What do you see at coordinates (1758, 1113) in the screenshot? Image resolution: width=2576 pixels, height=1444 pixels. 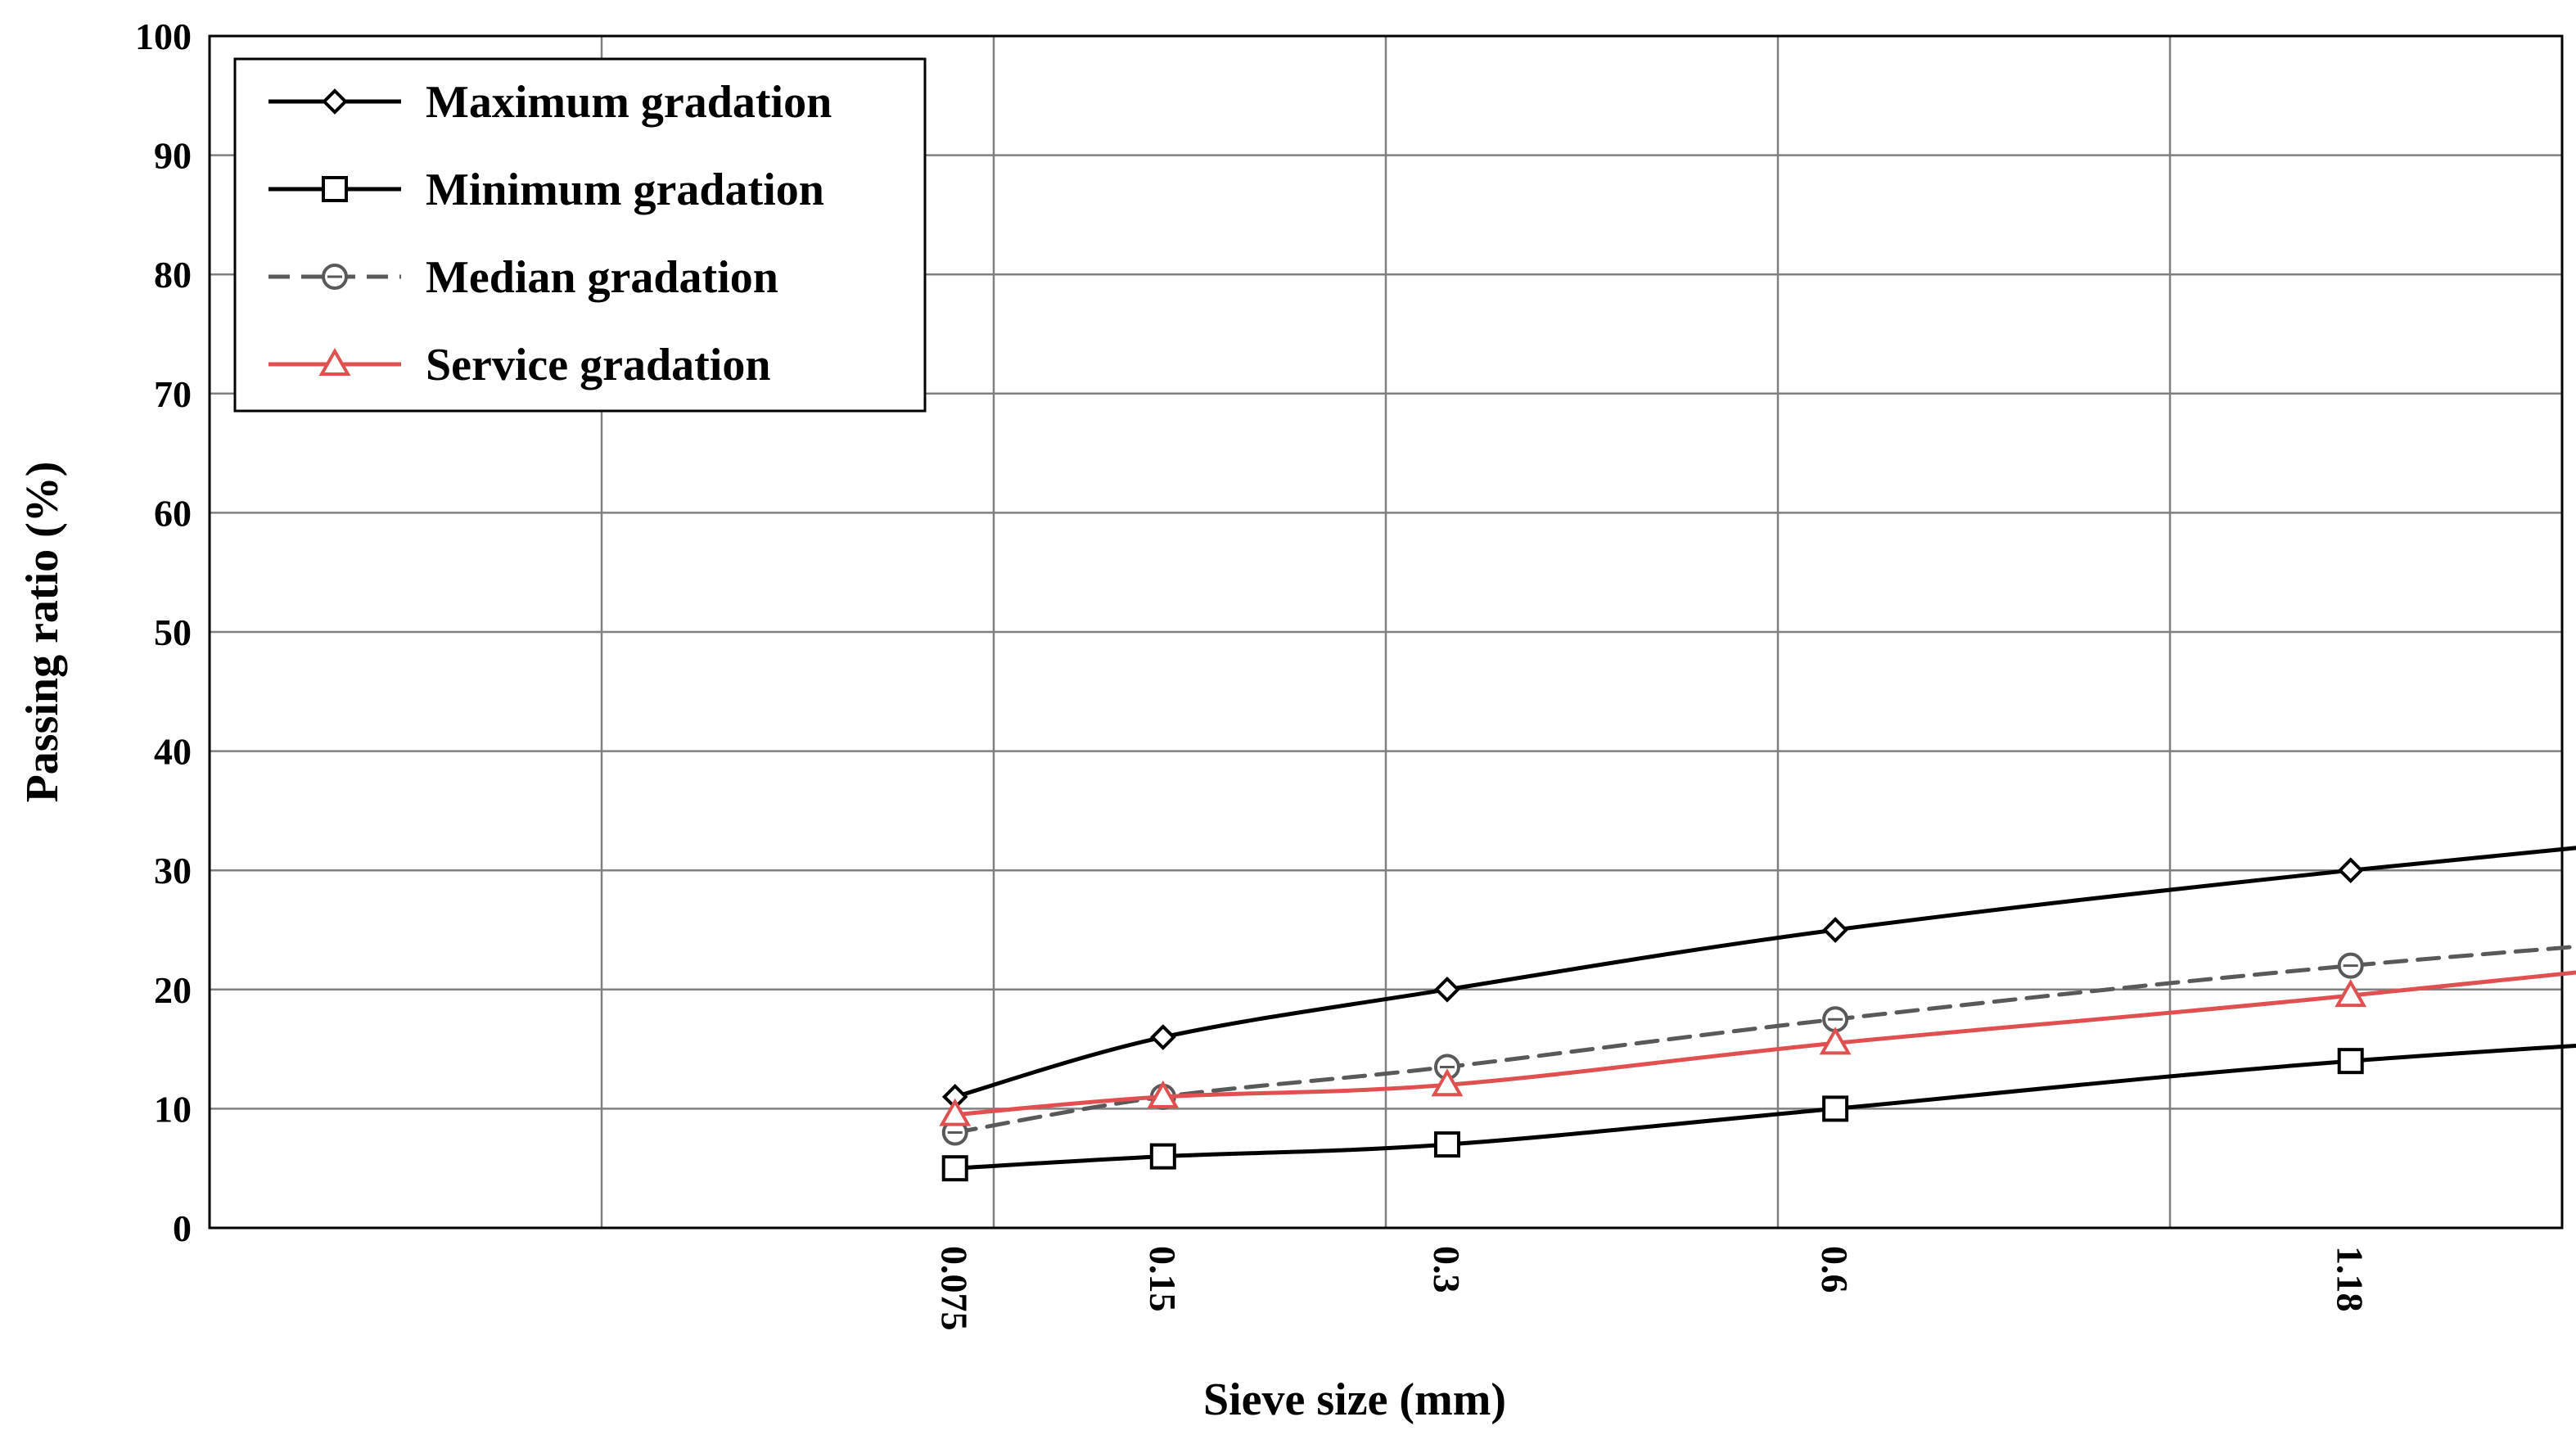 I see `series-square-group` at bounding box center [1758, 1113].